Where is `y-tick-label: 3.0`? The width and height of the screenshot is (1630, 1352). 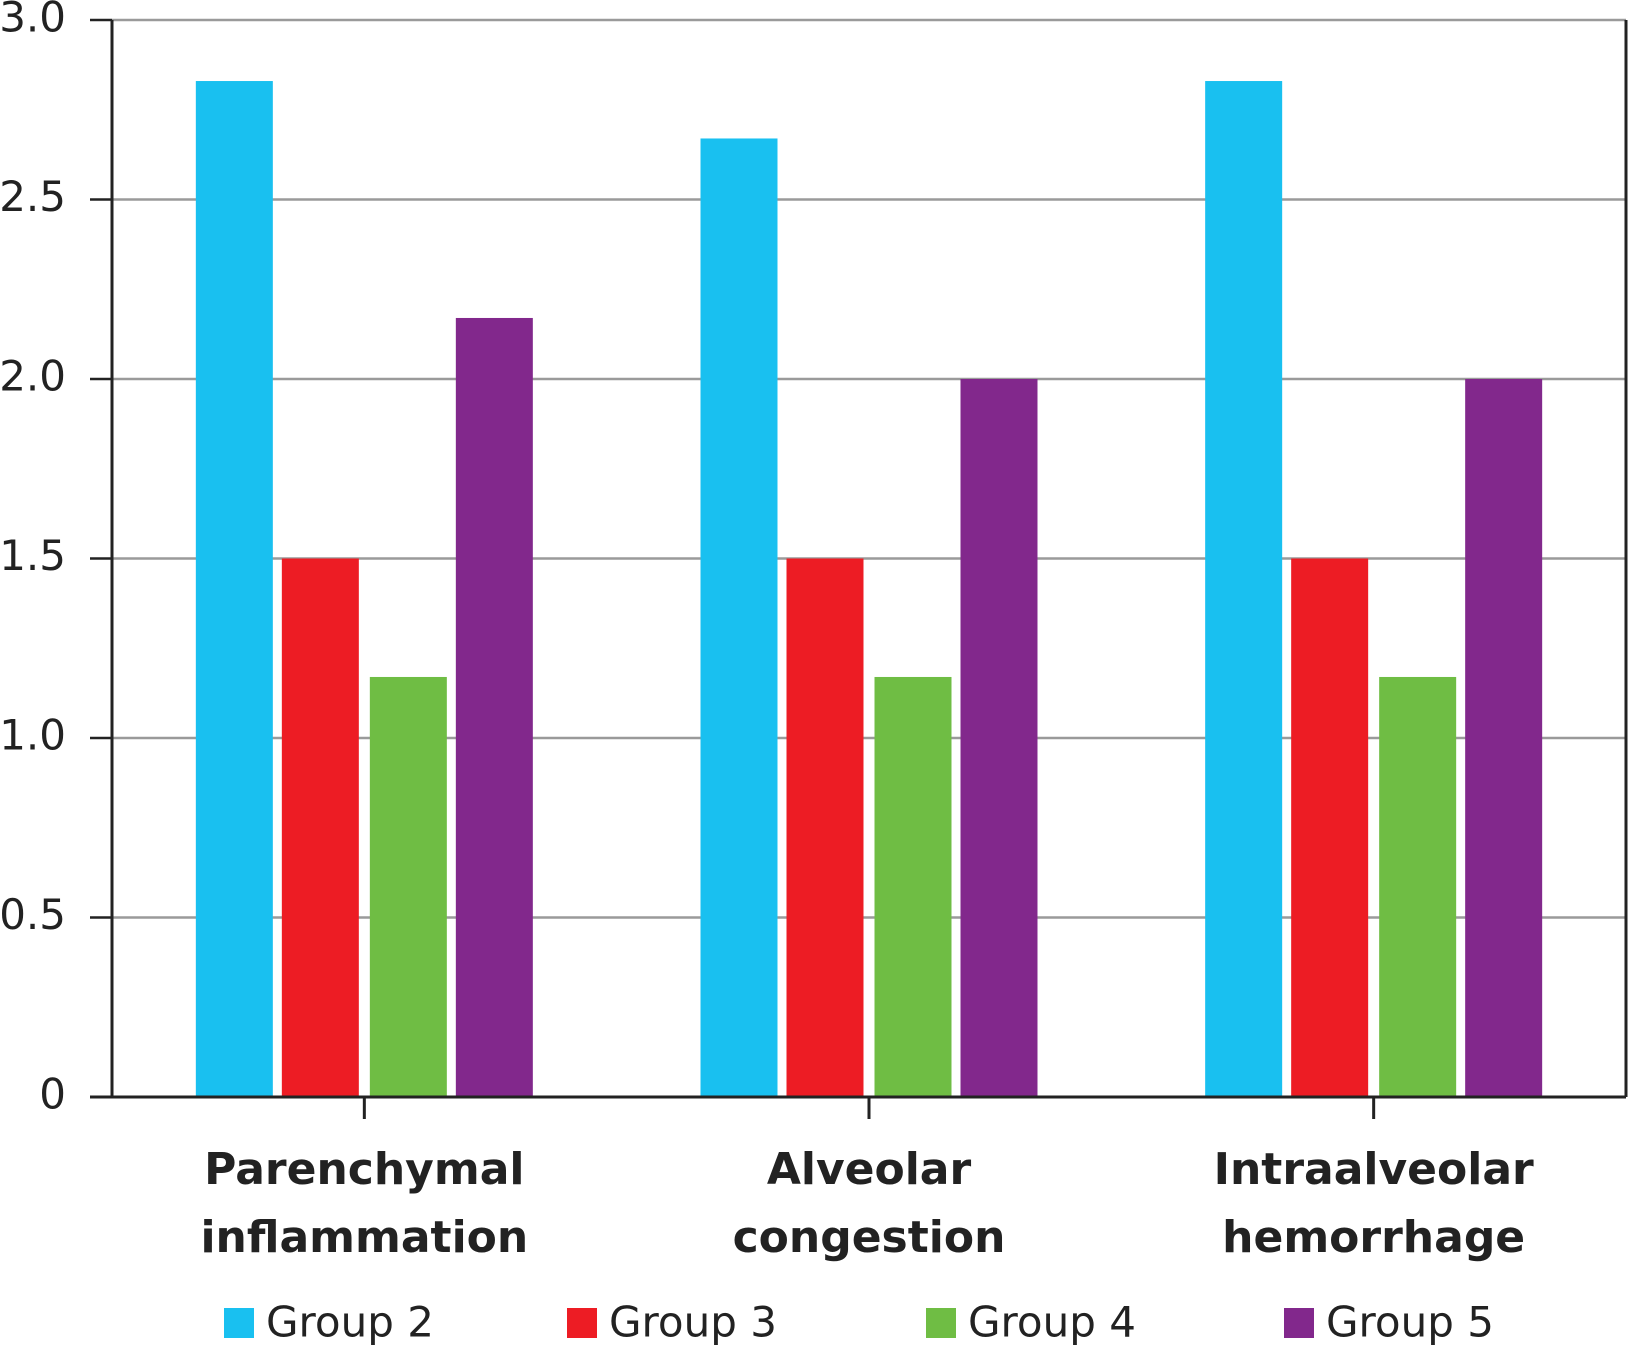 y-tick-label: 3.0 is located at coordinates (33, 21).